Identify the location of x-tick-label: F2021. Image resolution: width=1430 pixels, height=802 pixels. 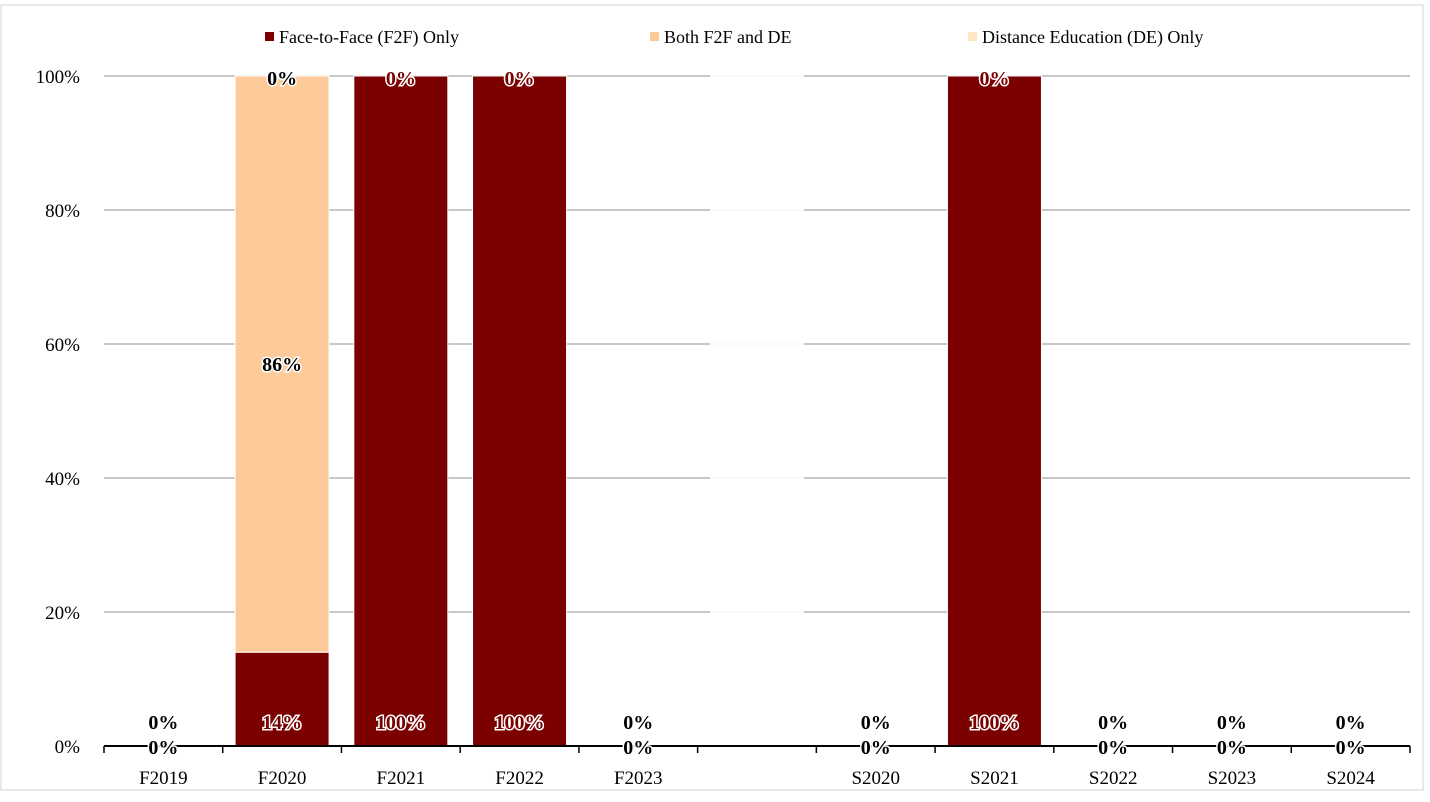
(401, 778).